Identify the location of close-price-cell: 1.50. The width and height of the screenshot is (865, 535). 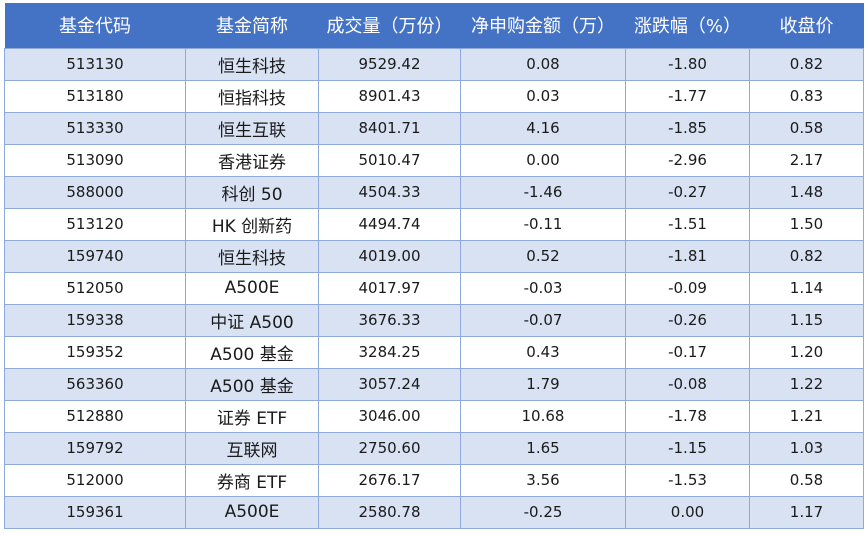
(806, 224).